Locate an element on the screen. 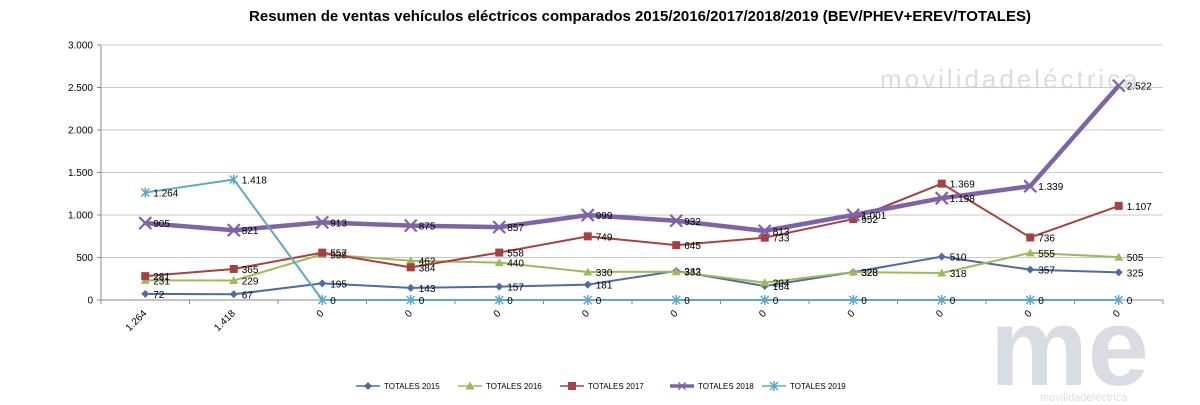 Image resolution: width=1200 pixels, height=405 pixels. series-totales-2015: 72 67 195 143 157 181 342 164 328 510 357 325 is located at coordinates (642, 276).